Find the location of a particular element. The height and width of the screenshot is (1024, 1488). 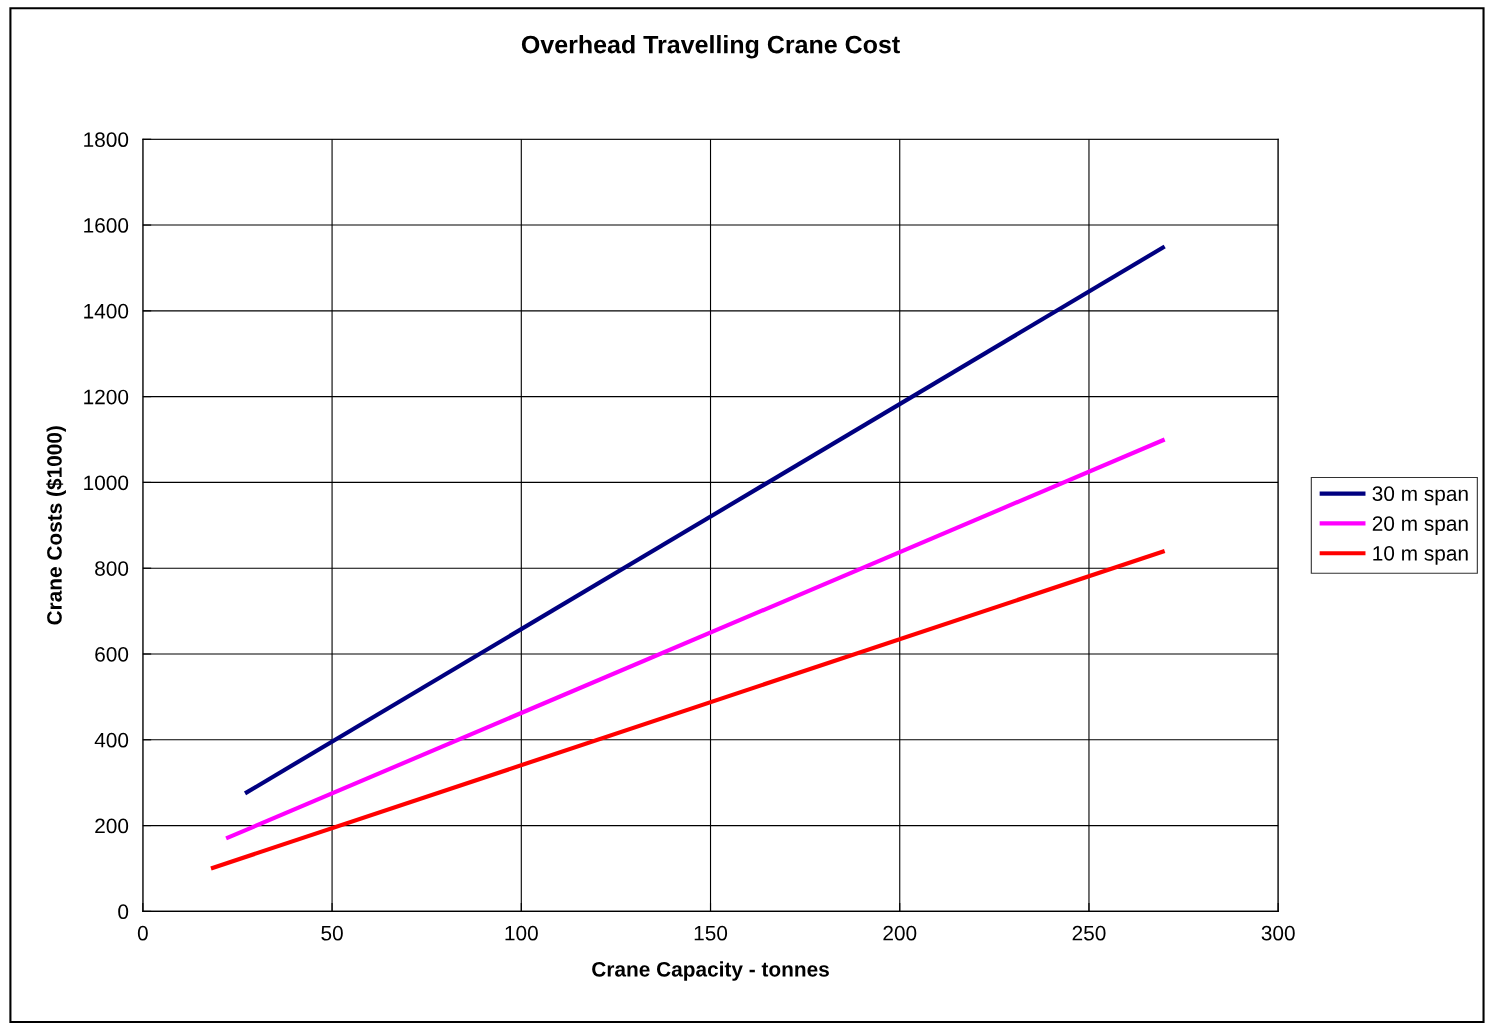

y-tick-label: 0 is located at coordinates (123, 912).